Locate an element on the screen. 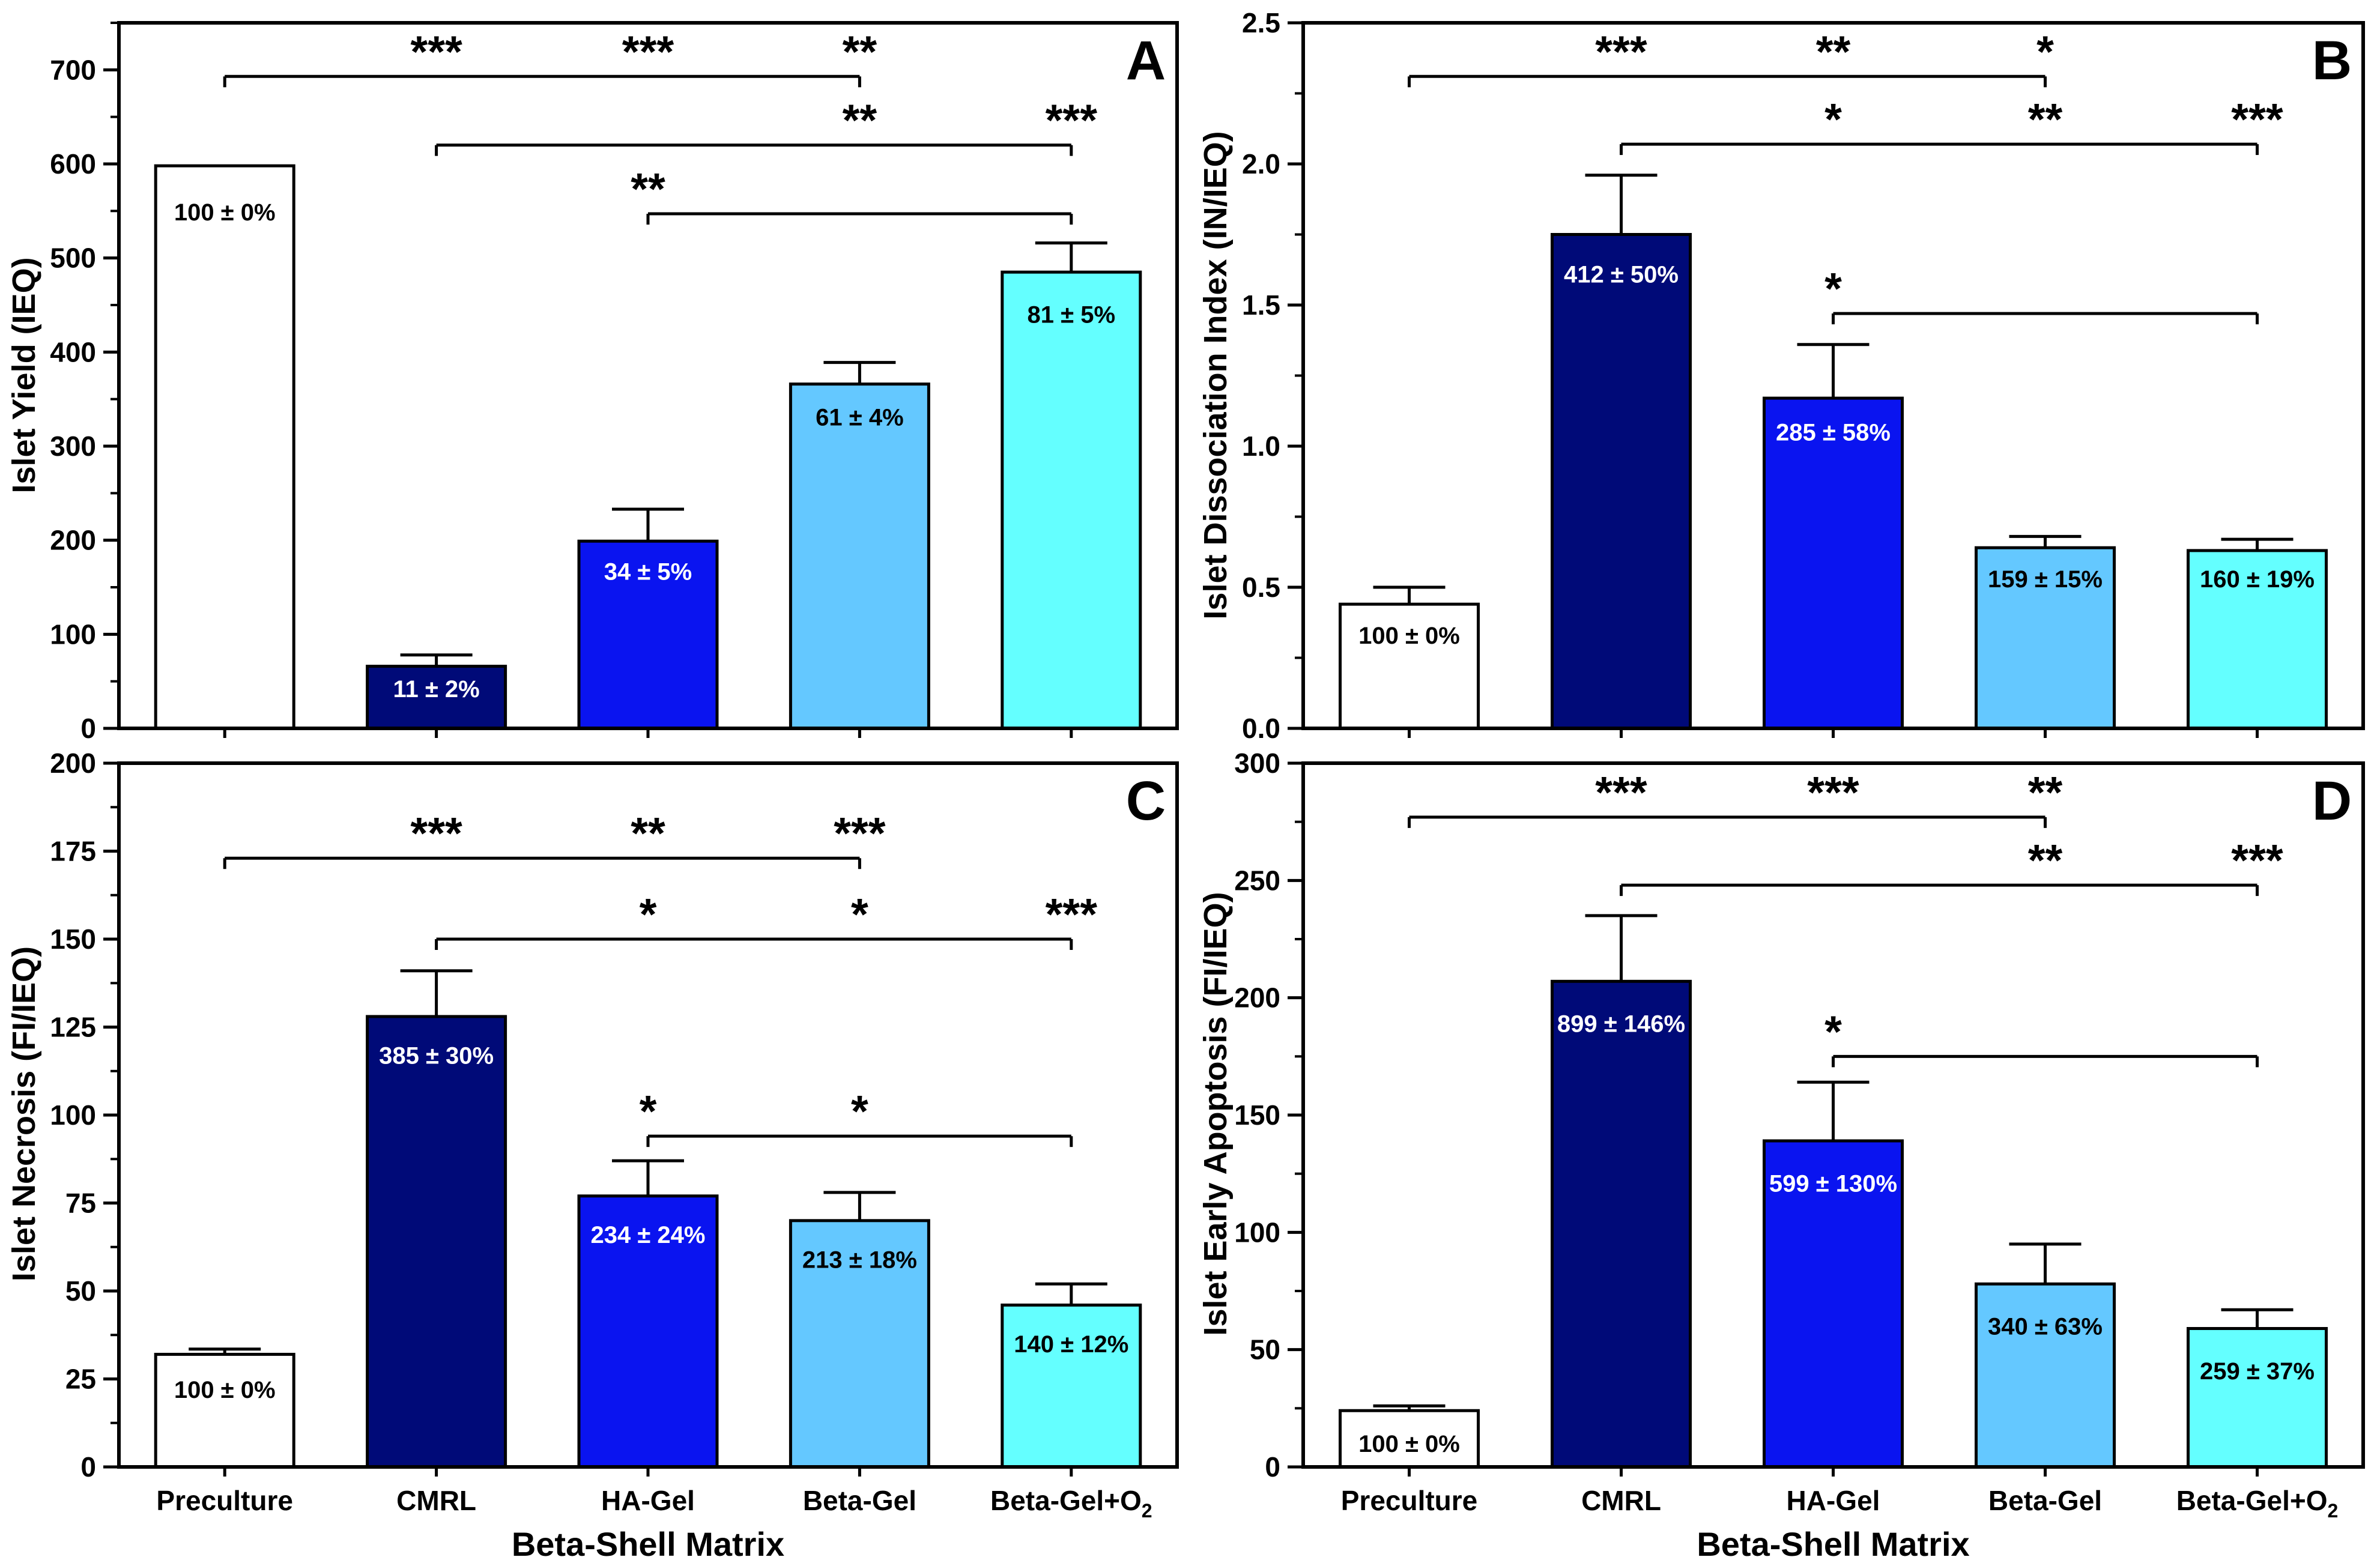 This screenshot has width=2380, height=1566. y-axis-title: Islet Dissociation Index (IN/IEQ) is located at coordinates (1216, 375).